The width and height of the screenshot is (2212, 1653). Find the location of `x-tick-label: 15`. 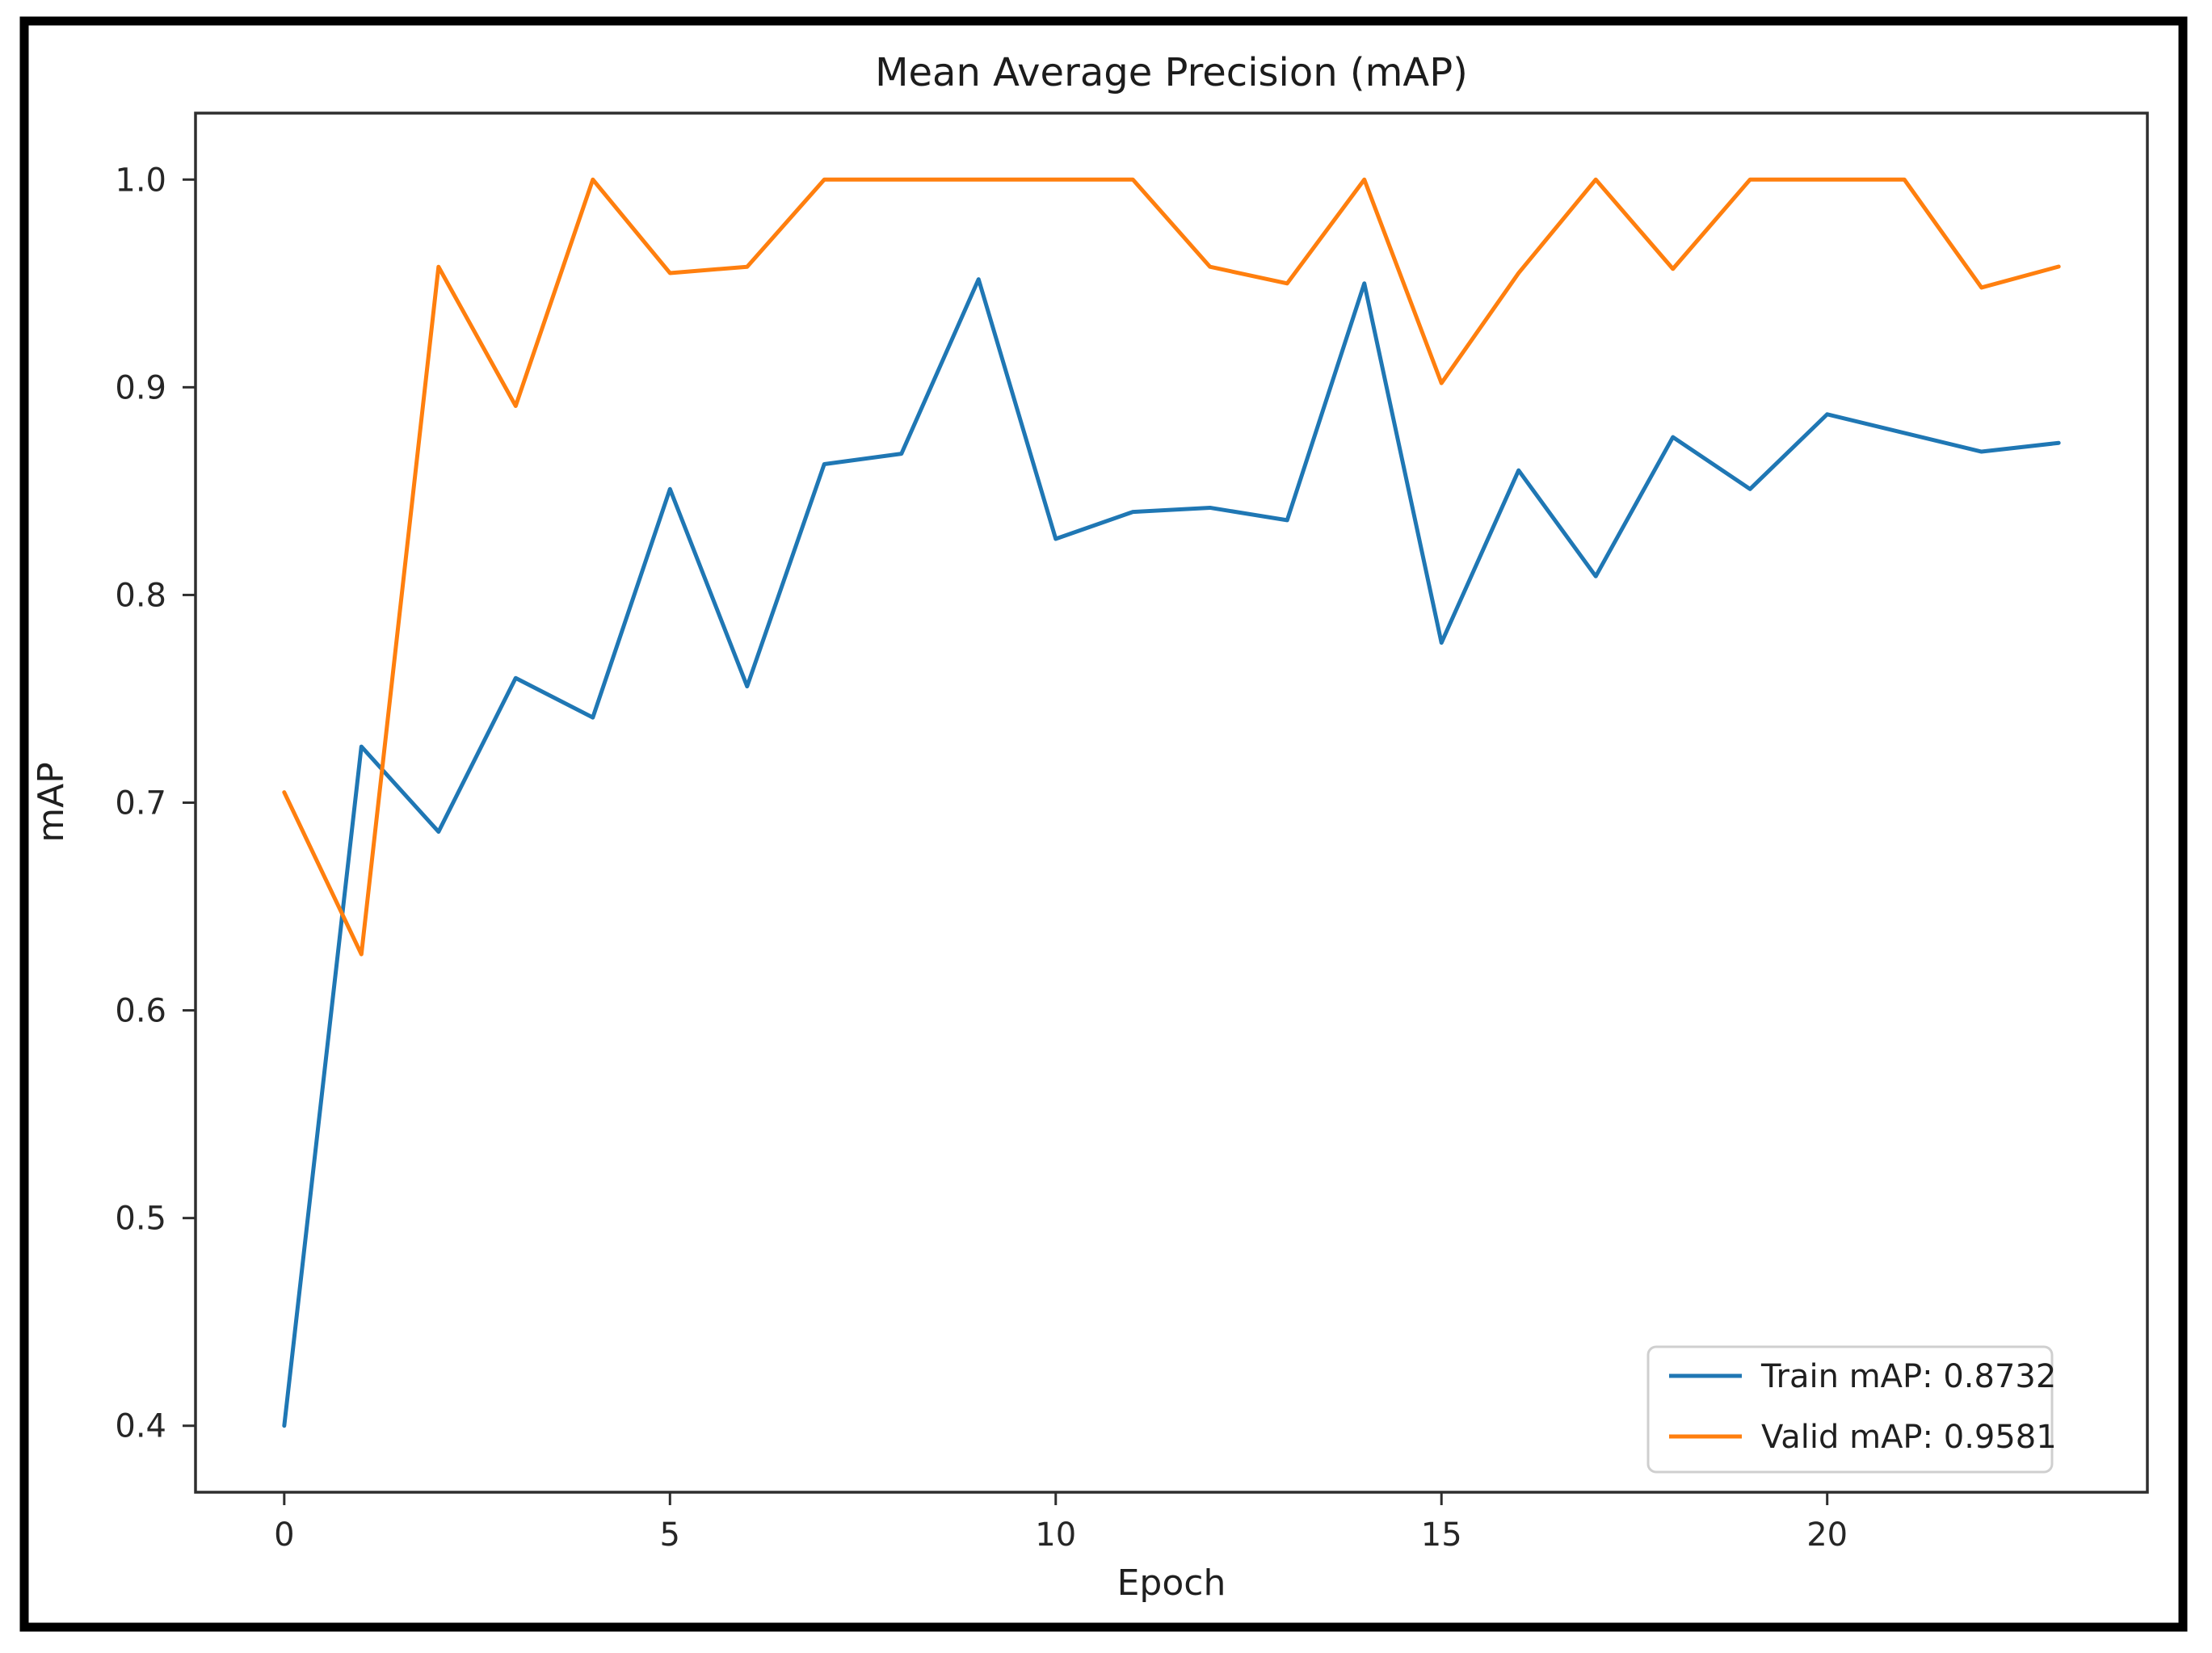

x-tick-label: 15 is located at coordinates (1441, 1535).